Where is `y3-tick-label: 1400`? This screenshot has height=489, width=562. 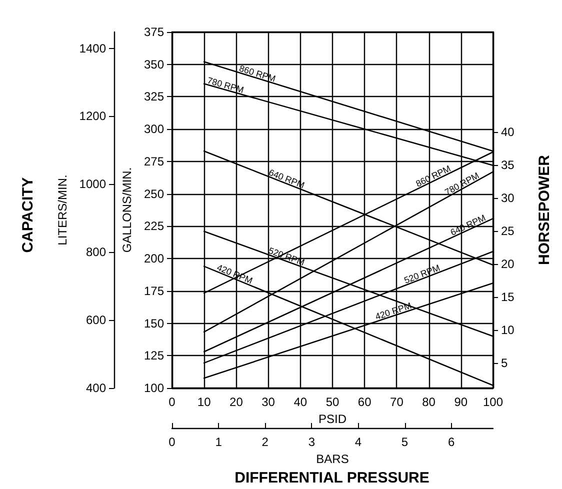
y3-tick-label: 1400 is located at coordinates (92, 48).